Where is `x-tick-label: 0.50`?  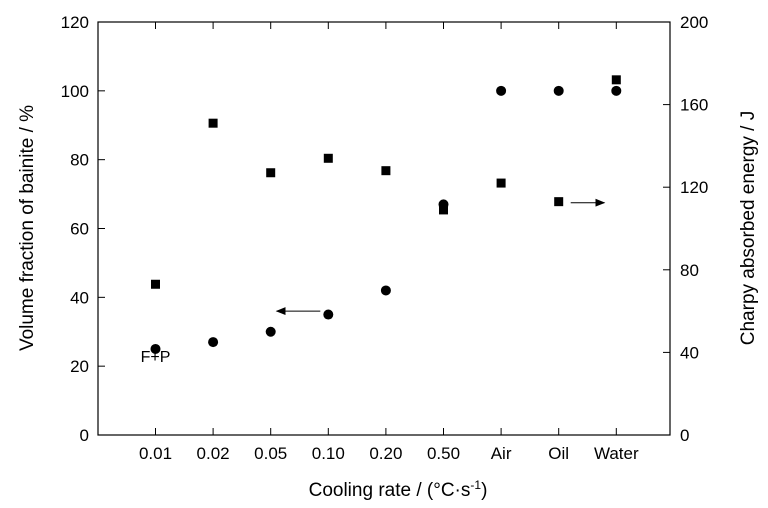
x-tick-label: 0.50 is located at coordinates (443, 453).